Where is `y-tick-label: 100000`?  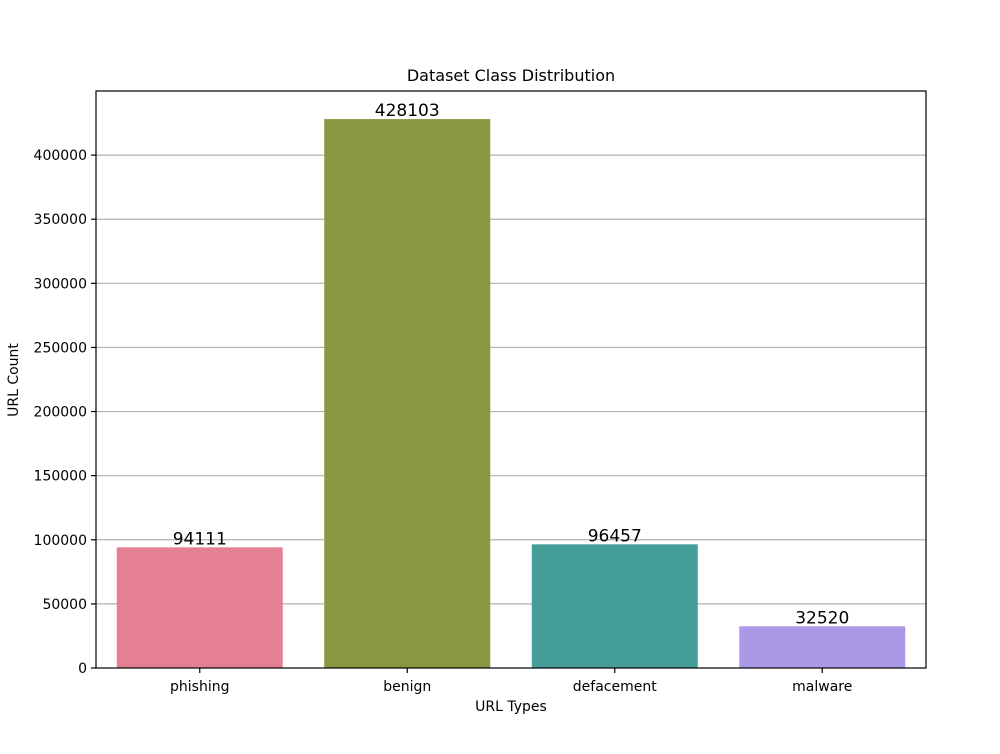
y-tick-label: 100000 is located at coordinates (60, 541).